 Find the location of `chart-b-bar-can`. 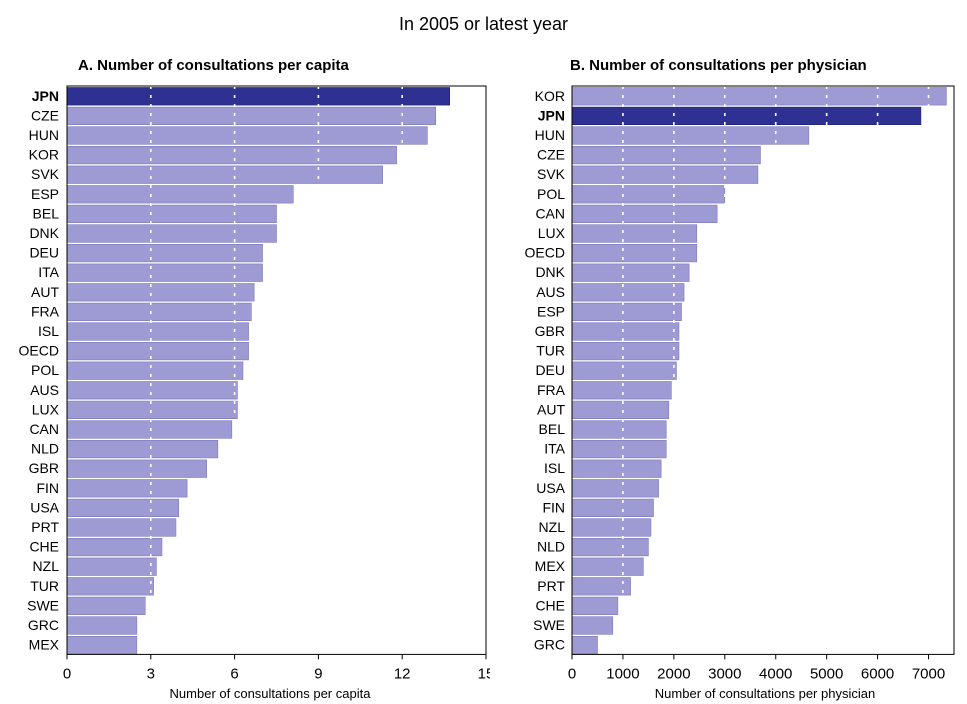

chart-b-bar-can is located at coordinates (644, 214).